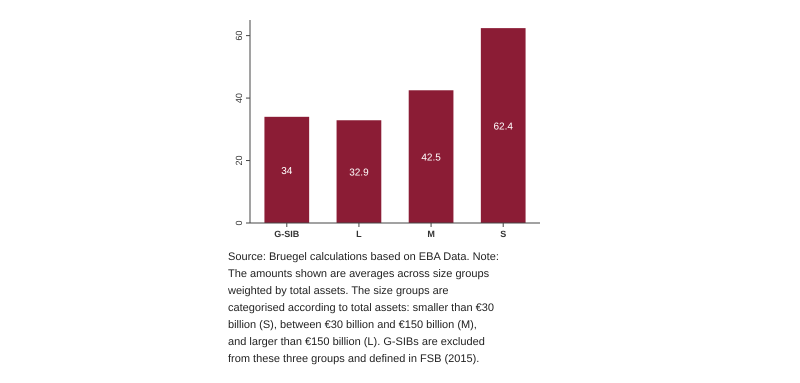 The width and height of the screenshot is (800, 383). I want to click on x-tick-label: L, so click(359, 234).